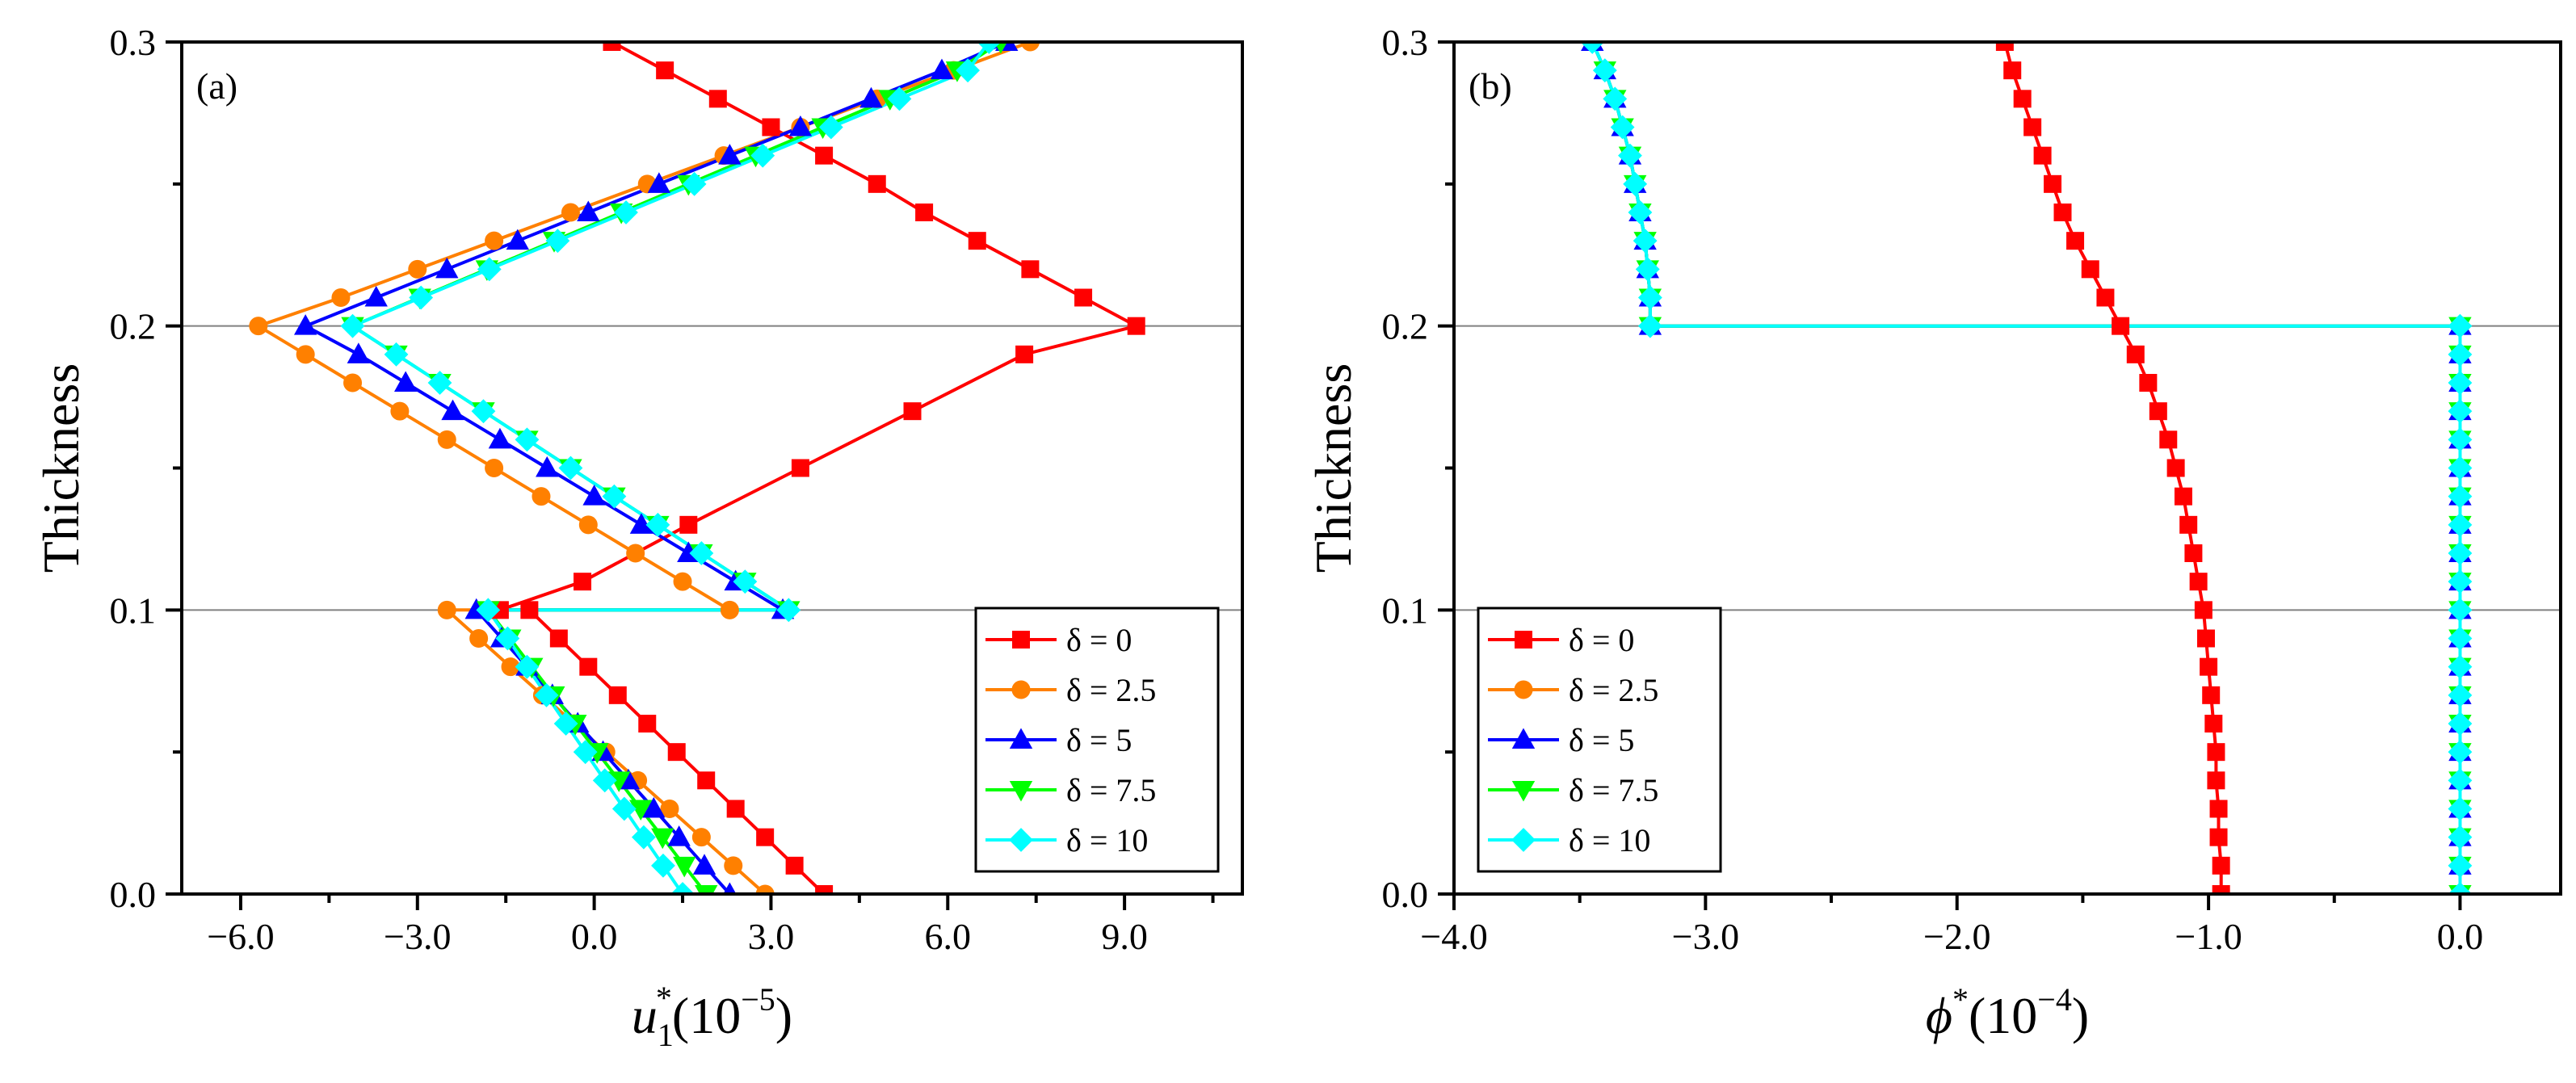  Describe the element at coordinates (2008, 1012) in the screenshot. I see `x-axis-title: ϕ*(10−4)` at that location.